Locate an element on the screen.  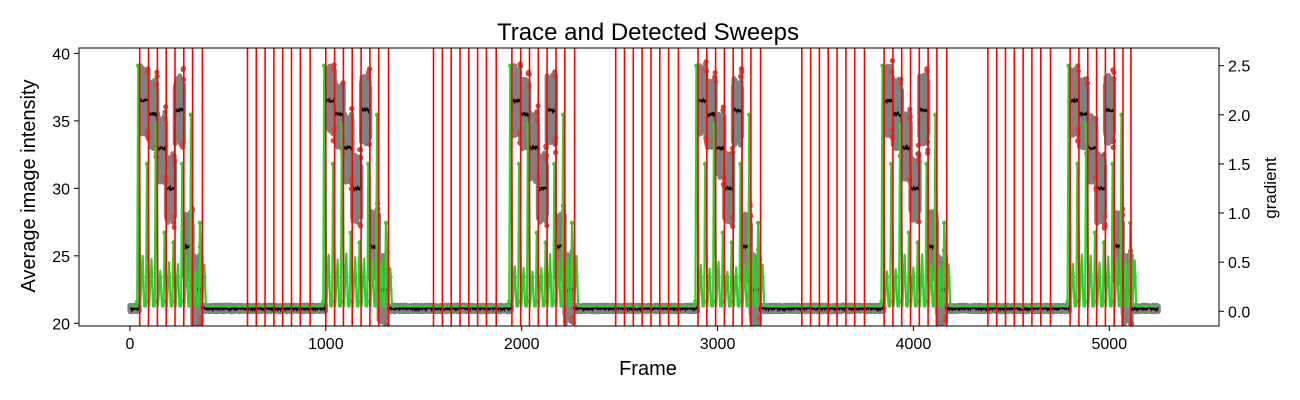
y2-tick-label: 0.0 is located at coordinates (1239, 312).